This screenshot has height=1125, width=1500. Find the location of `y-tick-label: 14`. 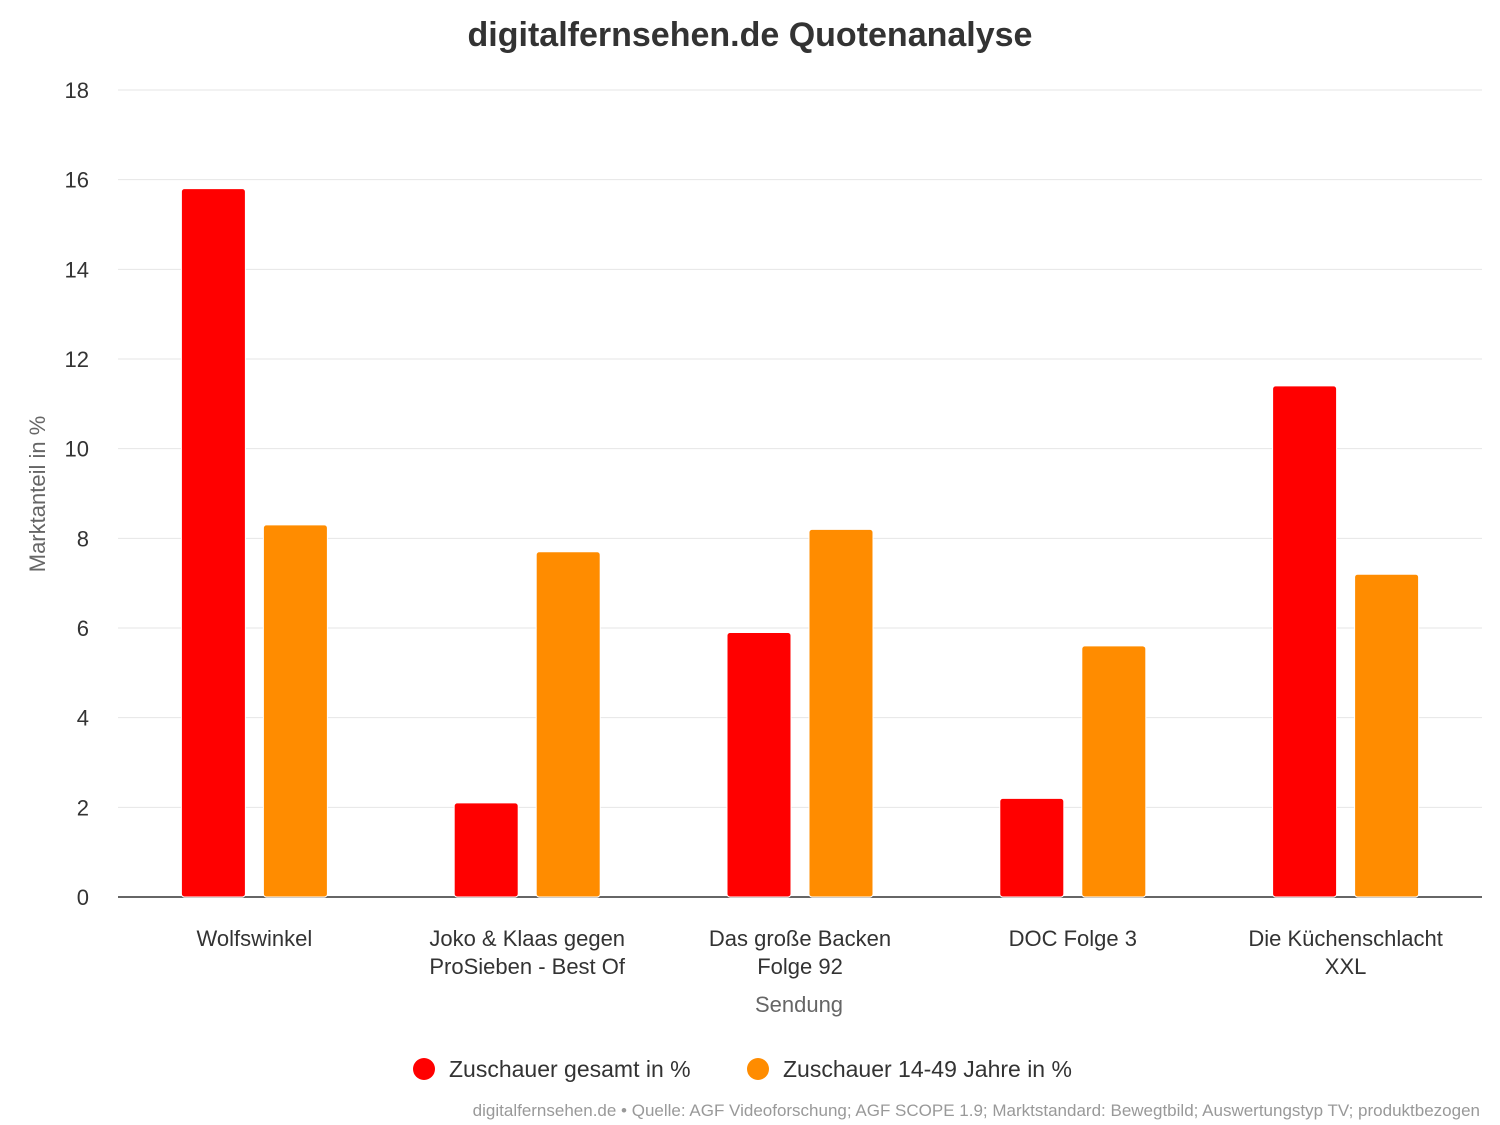

y-tick-label: 14 is located at coordinates (77, 269).